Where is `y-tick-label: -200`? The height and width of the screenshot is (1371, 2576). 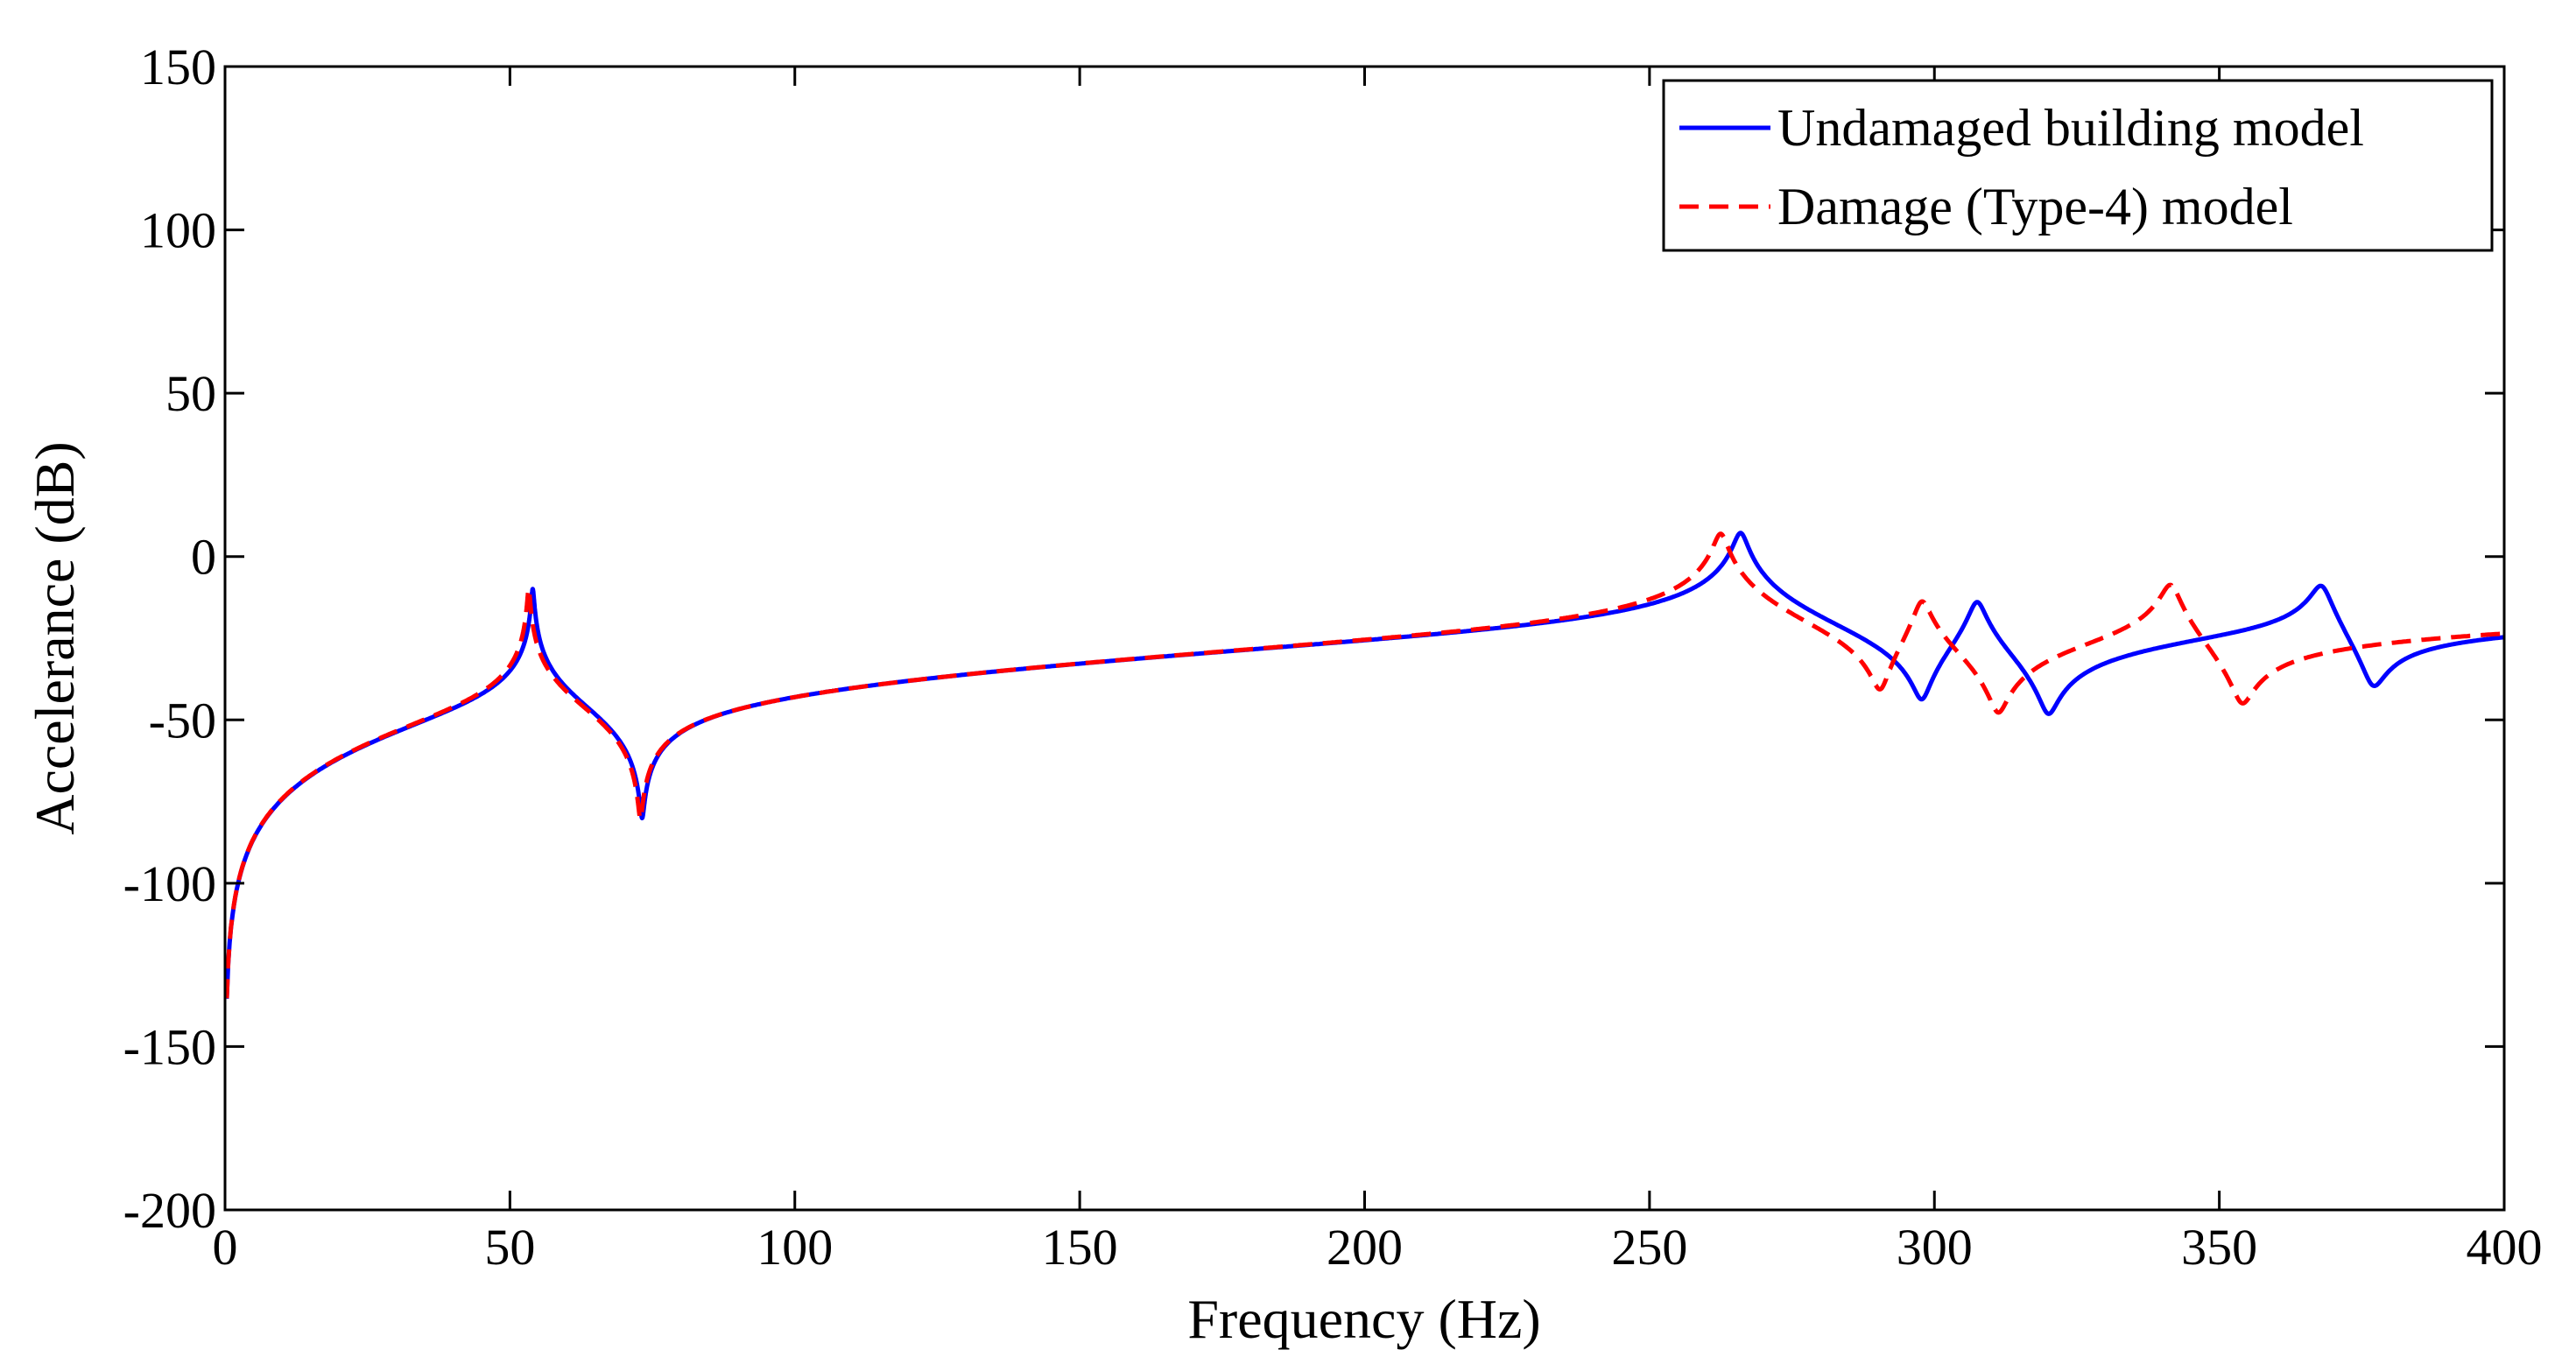
y-tick-label: -200 is located at coordinates (169, 1210).